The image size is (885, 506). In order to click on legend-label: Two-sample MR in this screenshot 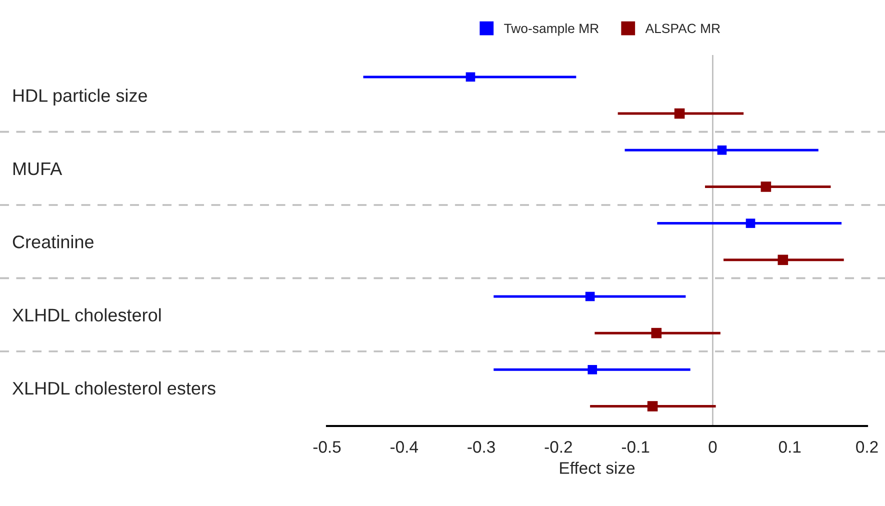, I will do `click(551, 29)`.